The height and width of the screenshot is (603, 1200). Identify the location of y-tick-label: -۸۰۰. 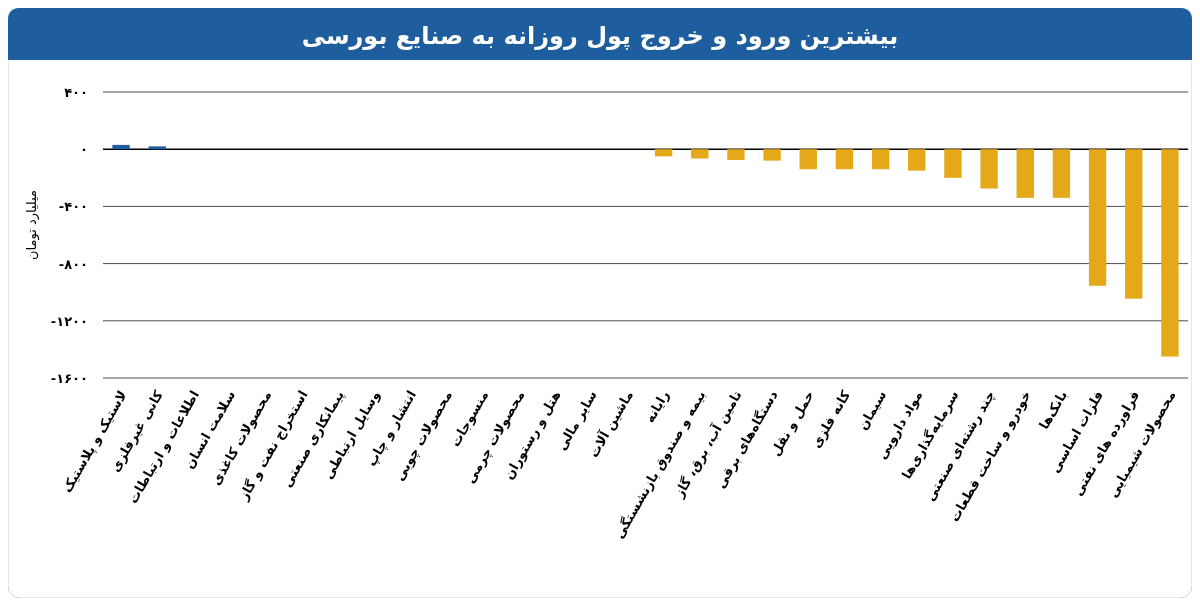
(73, 264).